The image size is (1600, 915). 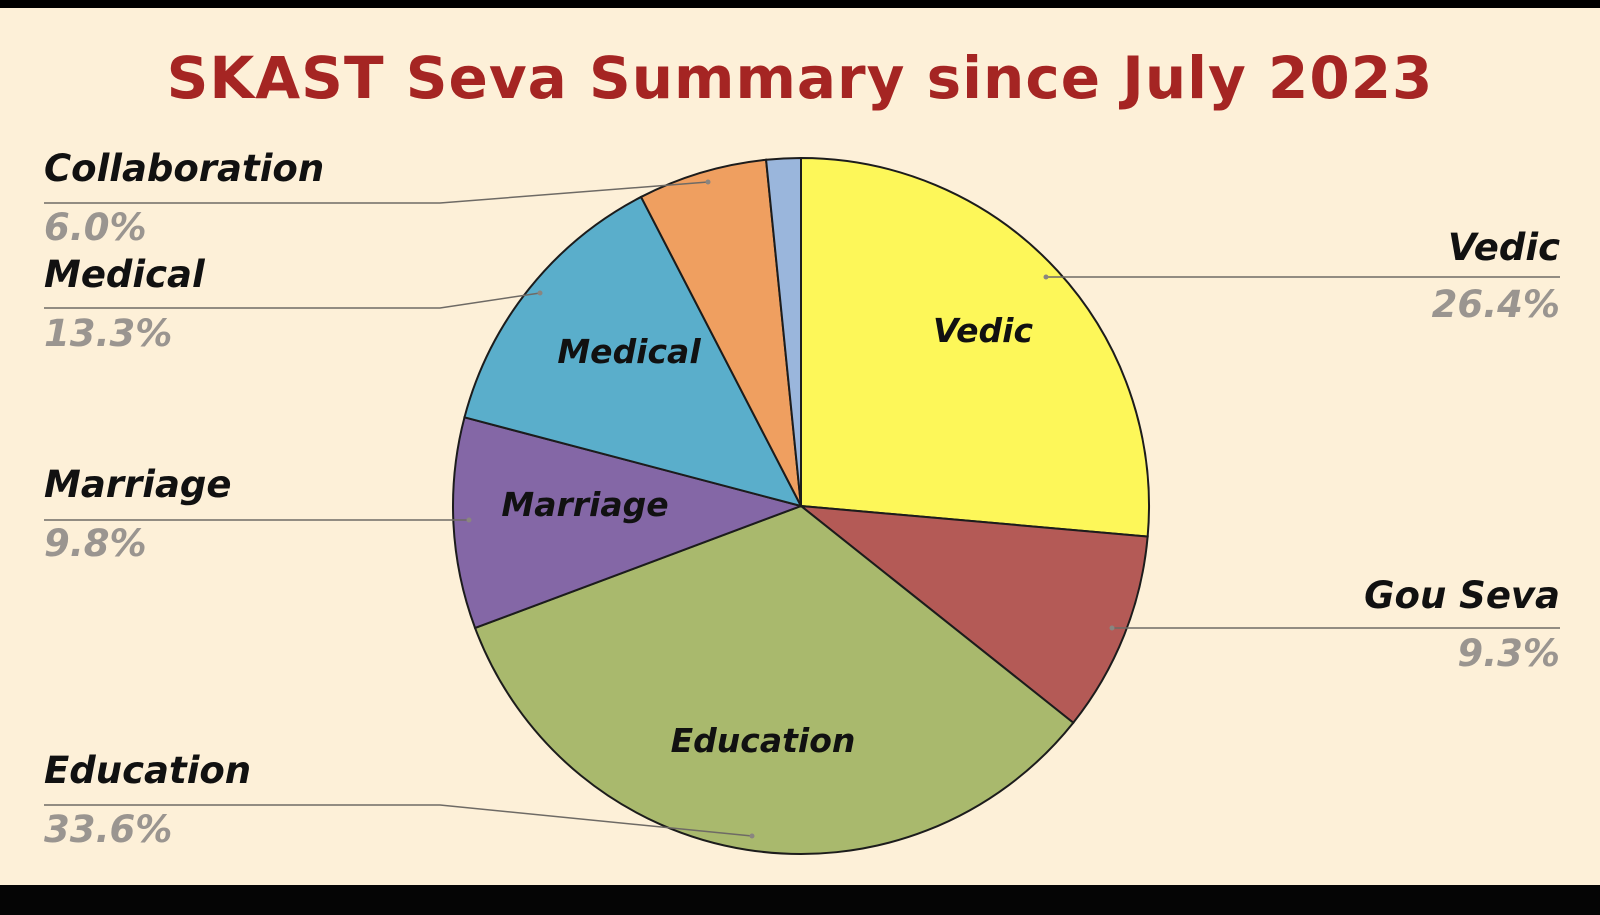 I want to click on legend-percent: 9.8%, so click(x=95, y=543).